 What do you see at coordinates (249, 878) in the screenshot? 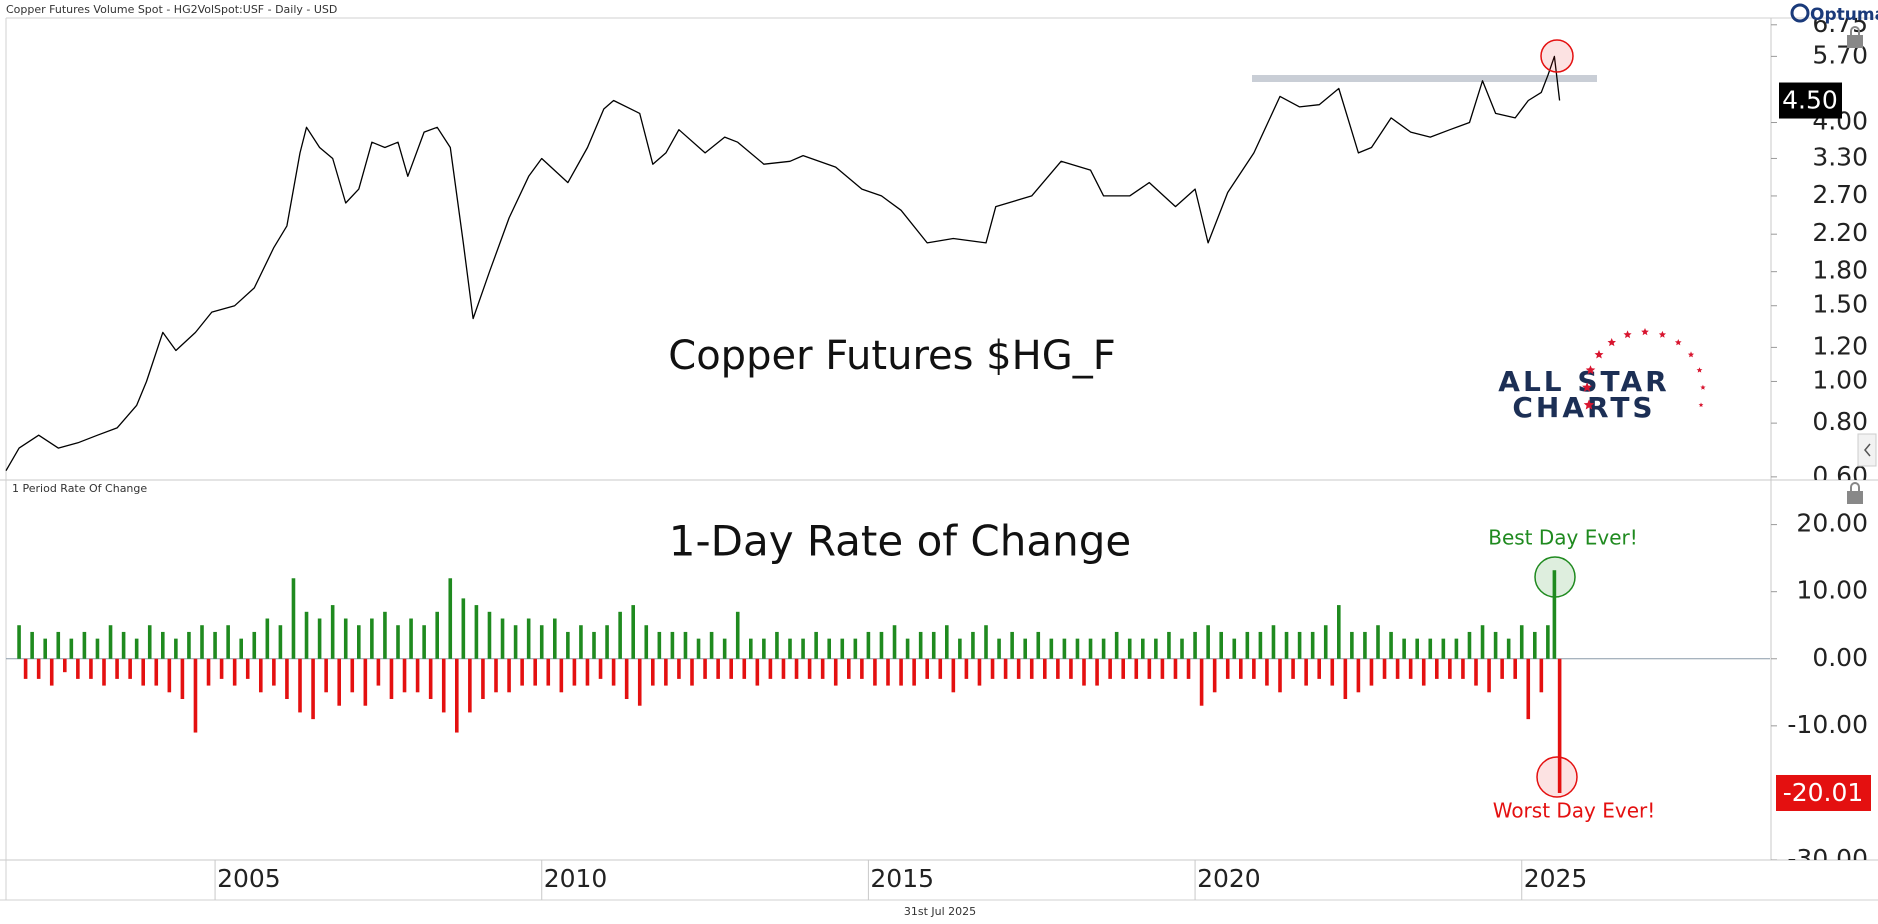
I see `x-tick-label: 2005` at bounding box center [249, 878].